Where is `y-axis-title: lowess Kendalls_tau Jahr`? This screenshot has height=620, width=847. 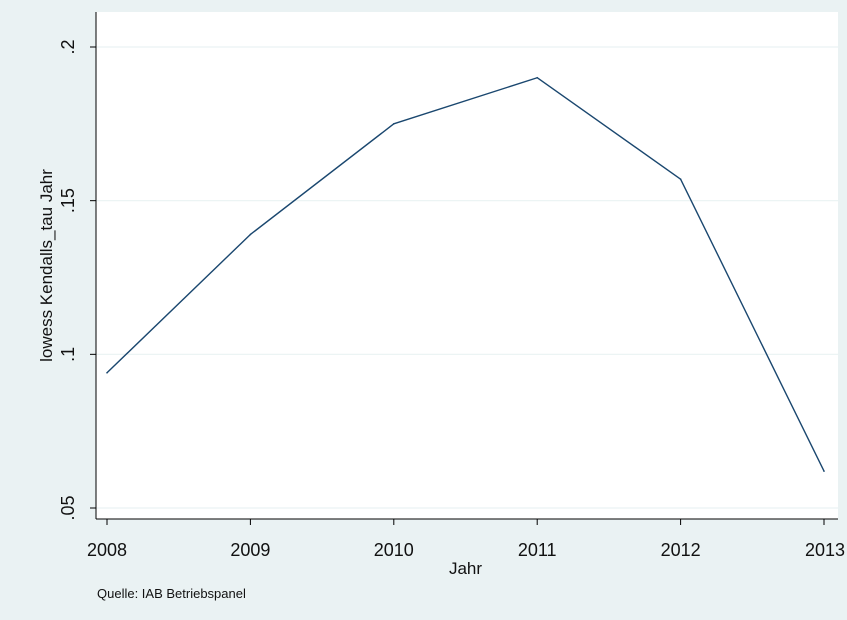 y-axis-title: lowess Kendalls_tau Jahr is located at coordinates (46, 265).